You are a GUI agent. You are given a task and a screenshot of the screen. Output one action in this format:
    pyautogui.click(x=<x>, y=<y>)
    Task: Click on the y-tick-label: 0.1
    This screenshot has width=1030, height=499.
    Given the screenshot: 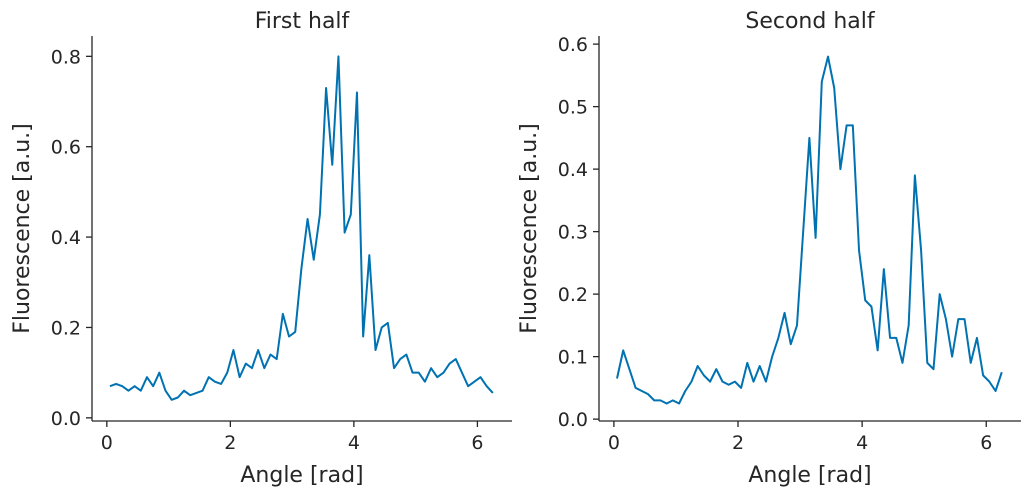 What is the action you would take?
    pyautogui.click(x=573, y=358)
    